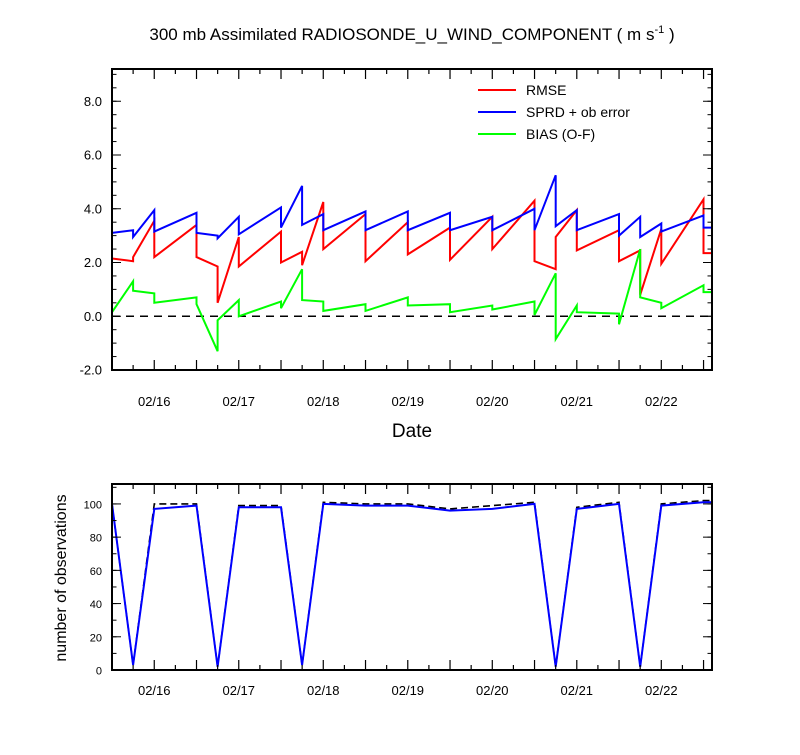  What do you see at coordinates (93, 505) in the screenshot?
I see `bottom-y-tick-label: 100` at bounding box center [93, 505].